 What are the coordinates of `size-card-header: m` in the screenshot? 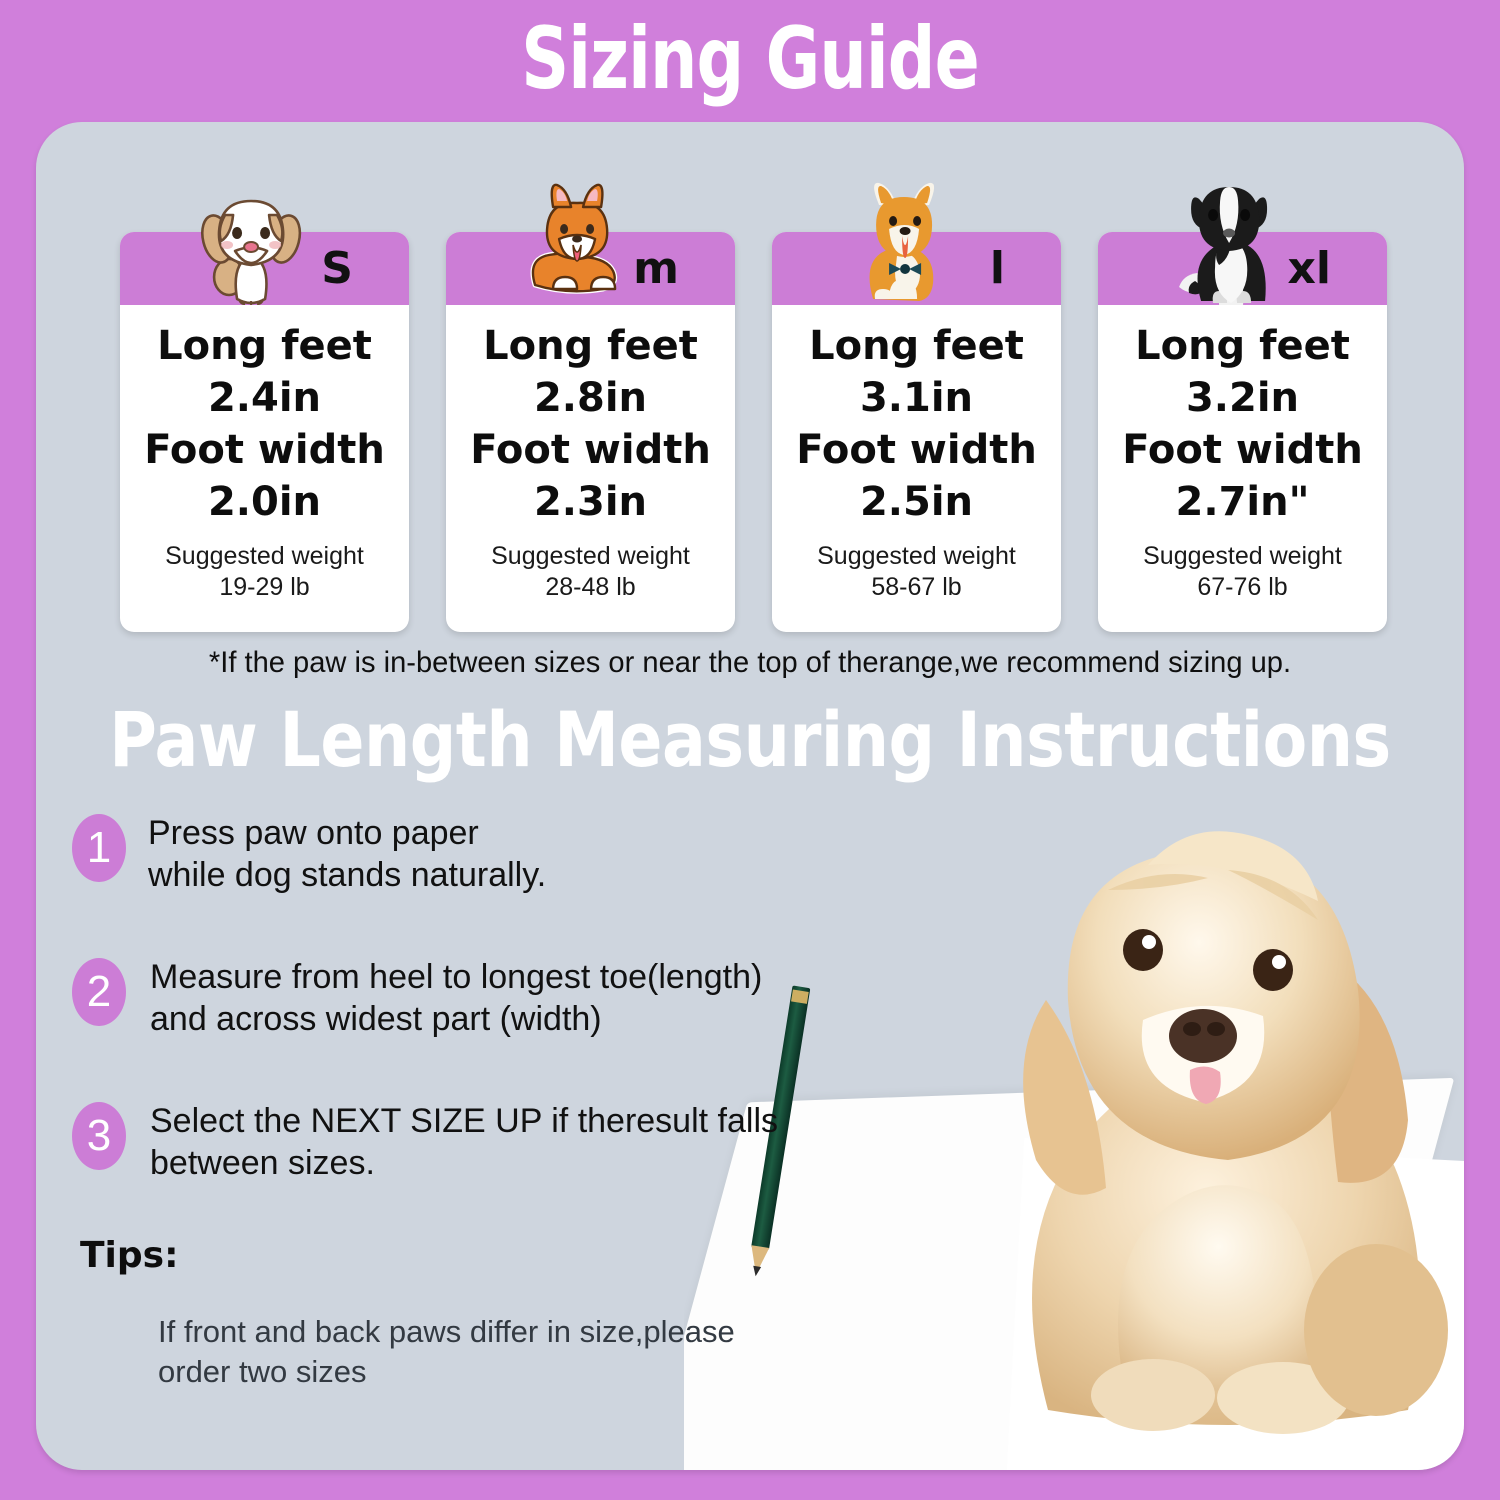 It's located at (590, 244).